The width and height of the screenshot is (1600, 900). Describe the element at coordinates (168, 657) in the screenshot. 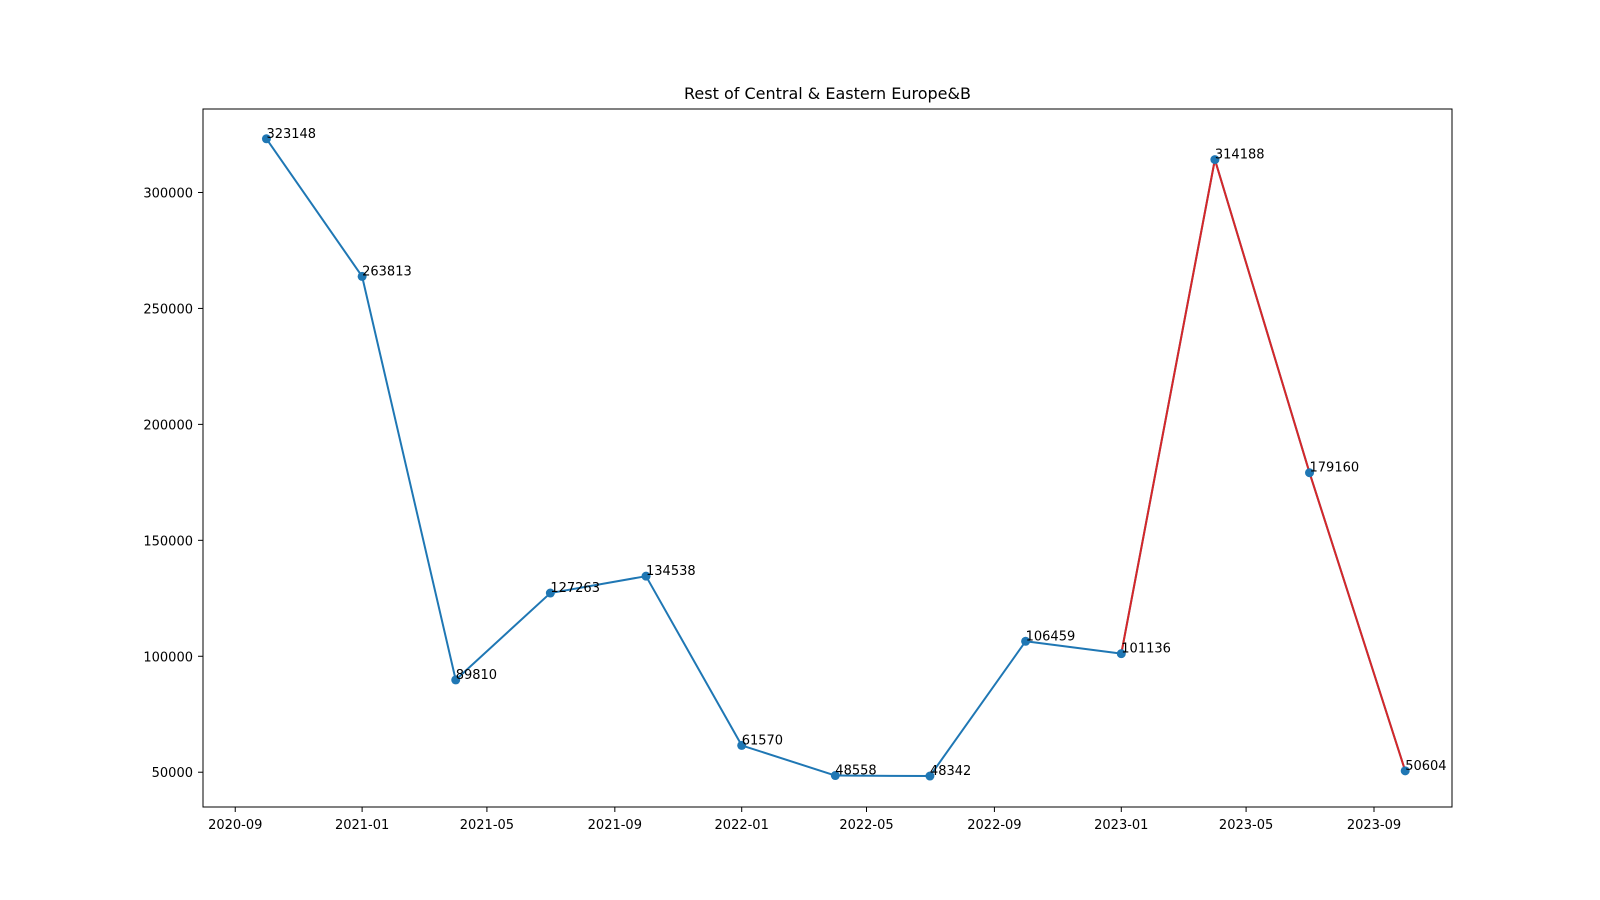

I see `y-tick-label: 100000` at that location.